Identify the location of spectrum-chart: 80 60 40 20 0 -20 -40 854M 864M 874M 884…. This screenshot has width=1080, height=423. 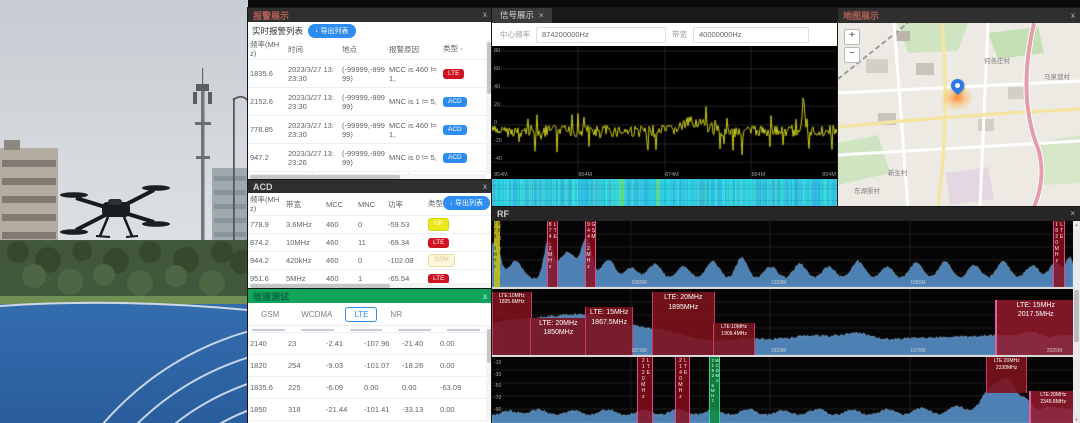
(665, 112).